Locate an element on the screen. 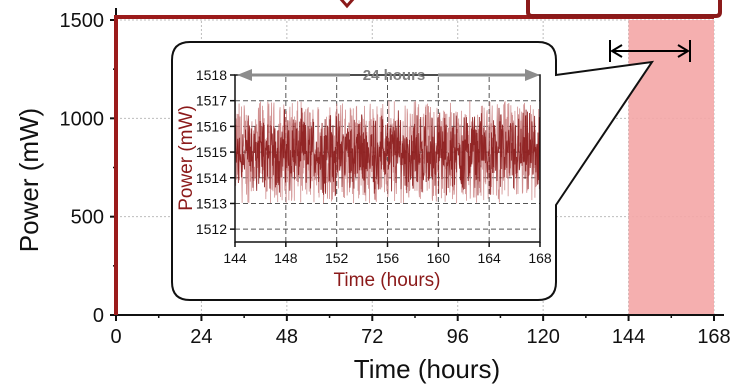  inset-x-axis-title: Time (hours) is located at coordinates (387, 280).